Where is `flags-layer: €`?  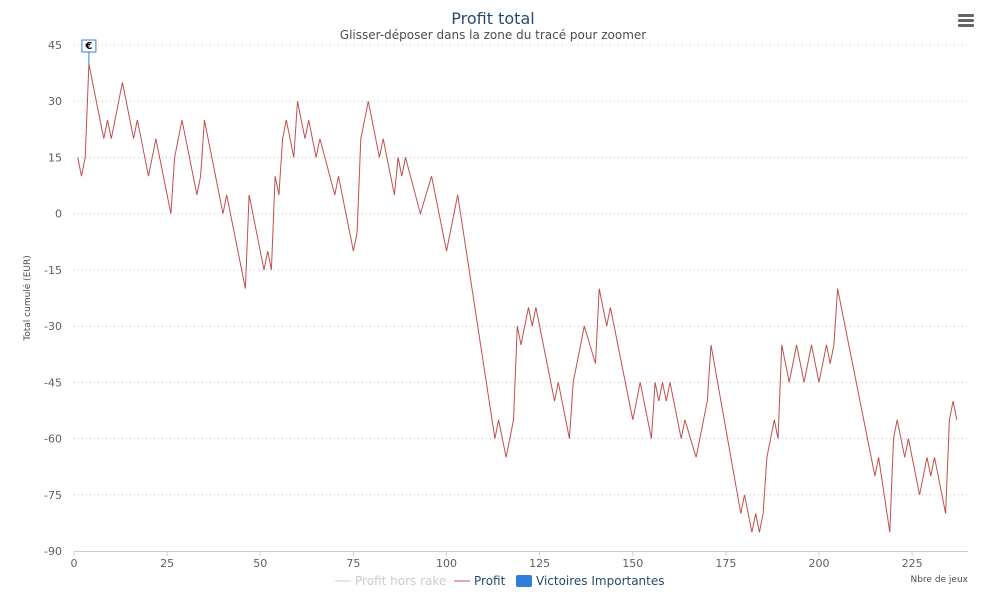
flags-layer: € is located at coordinates (89, 51).